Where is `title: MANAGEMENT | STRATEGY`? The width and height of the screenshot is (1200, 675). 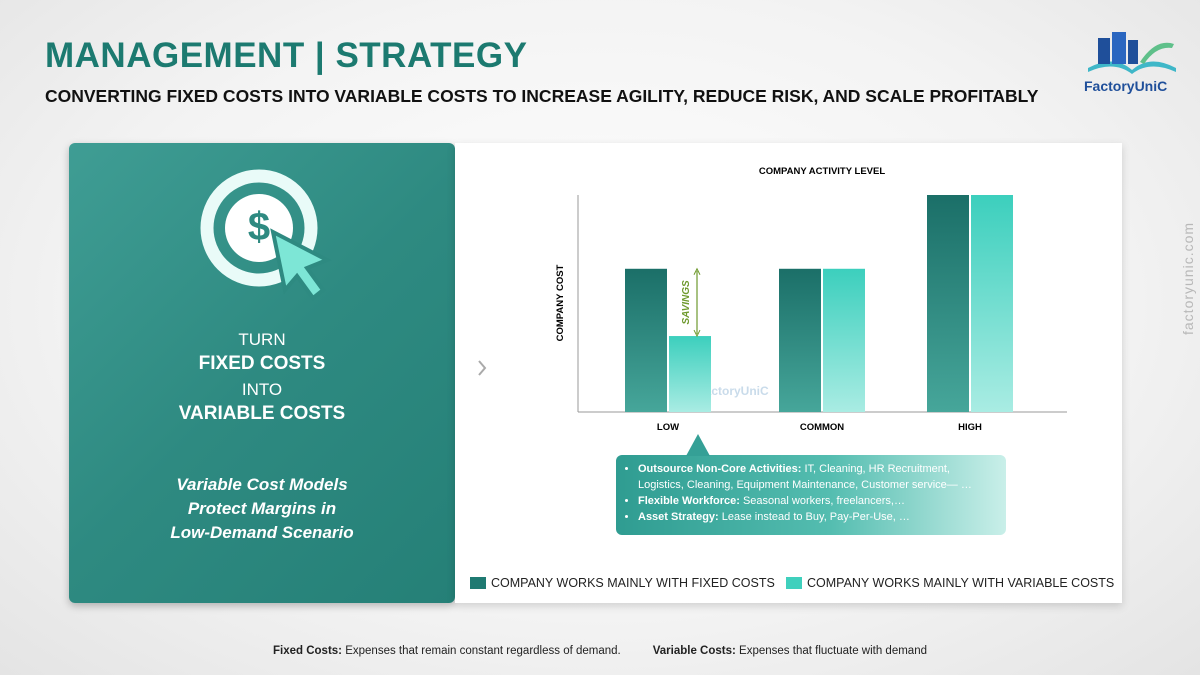 title: MANAGEMENT | STRATEGY is located at coordinates (286, 55).